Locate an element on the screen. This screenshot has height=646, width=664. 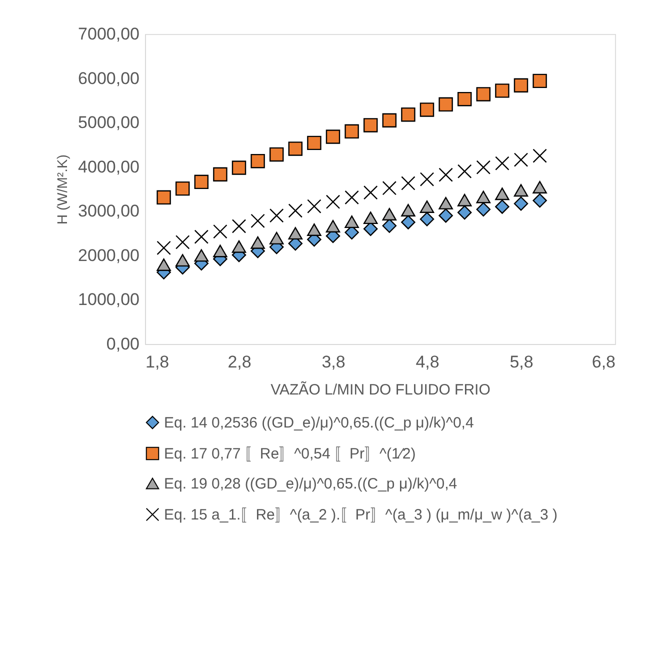
x-tick-label: 3,8 is located at coordinates (334, 362).